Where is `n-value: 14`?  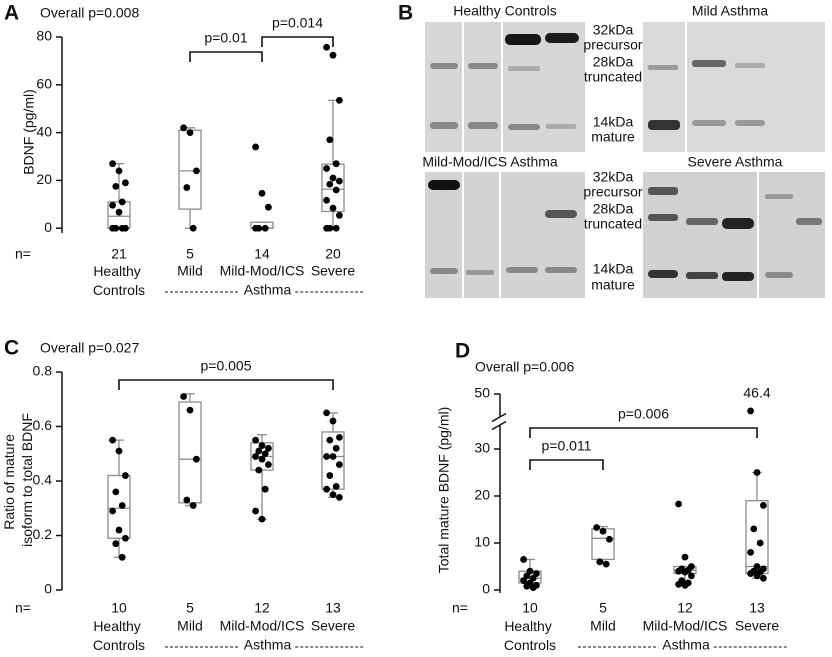
n-value: 14 is located at coordinates (262, 254).